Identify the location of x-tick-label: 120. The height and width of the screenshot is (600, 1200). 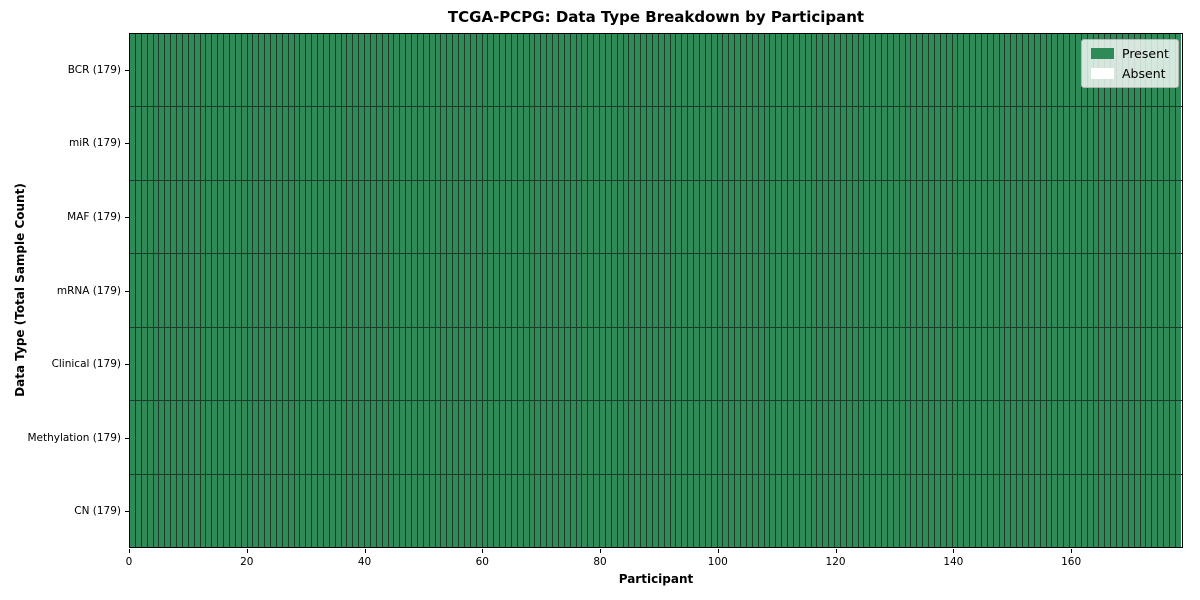
(835, 562).